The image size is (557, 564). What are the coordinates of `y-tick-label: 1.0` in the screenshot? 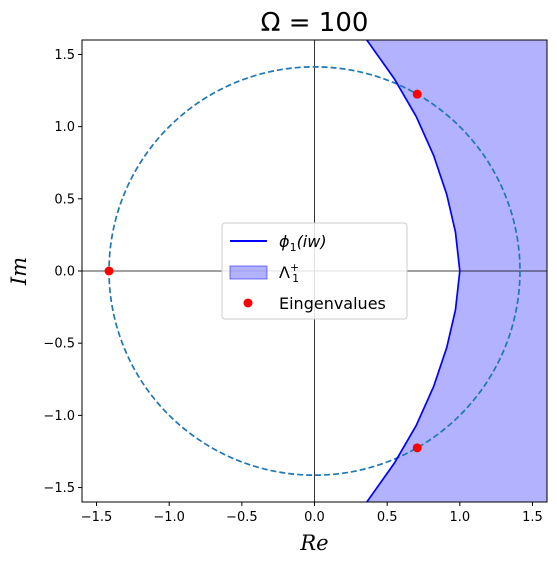 It's located at (64, 127).